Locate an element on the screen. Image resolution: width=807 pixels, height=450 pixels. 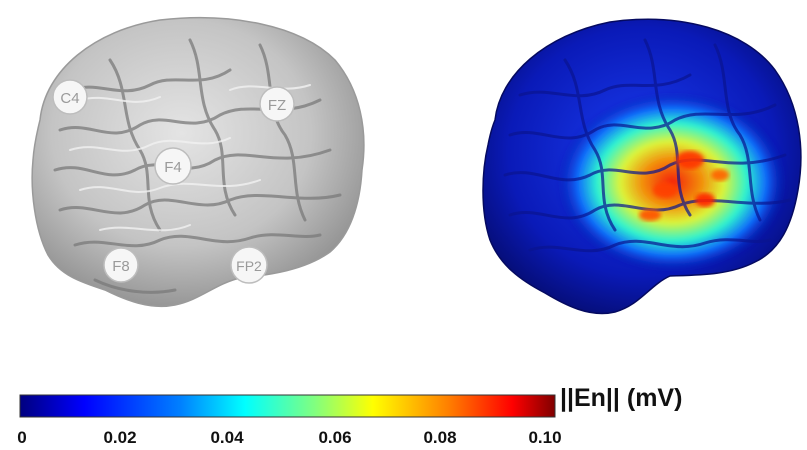
colorbar-tick: 0.04 is located at coordinates (227, 437).